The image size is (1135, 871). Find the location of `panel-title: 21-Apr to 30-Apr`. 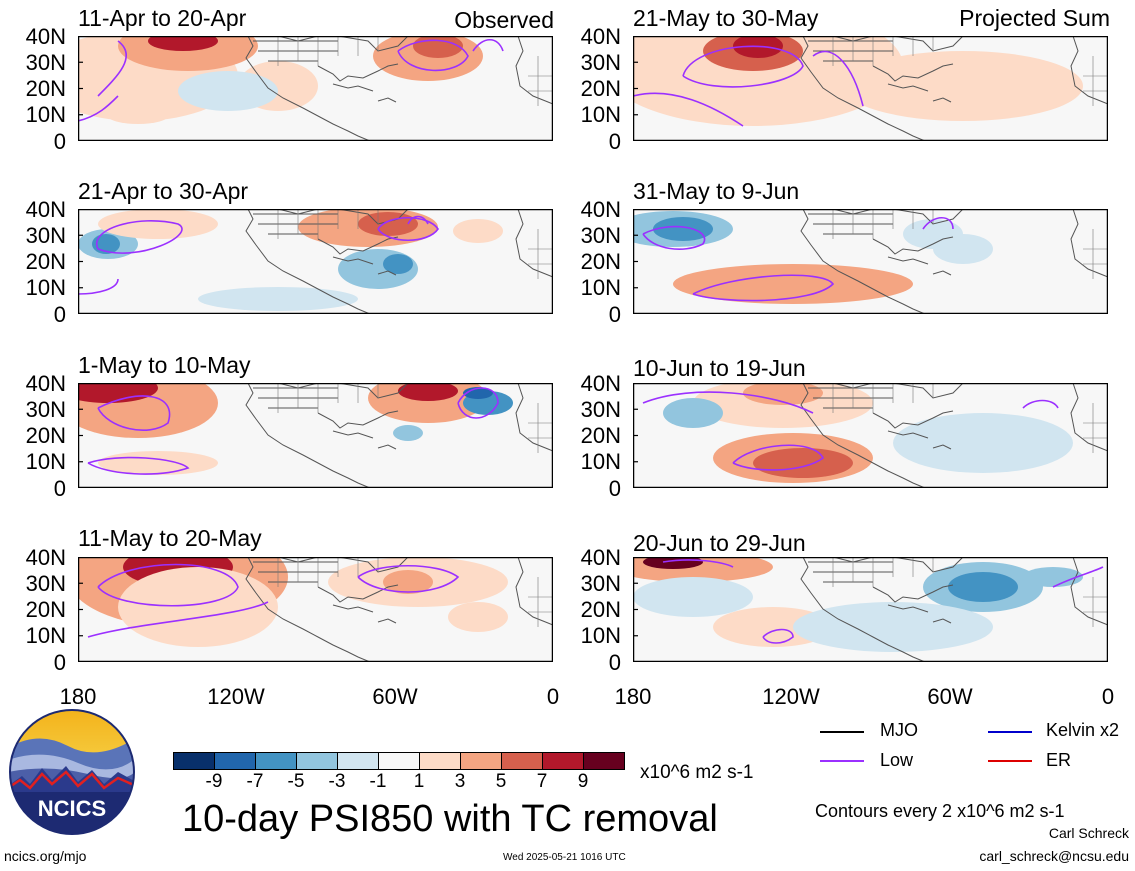

panel-title: 21-Apr to 30-Apr is located at coordinates (163, 191).